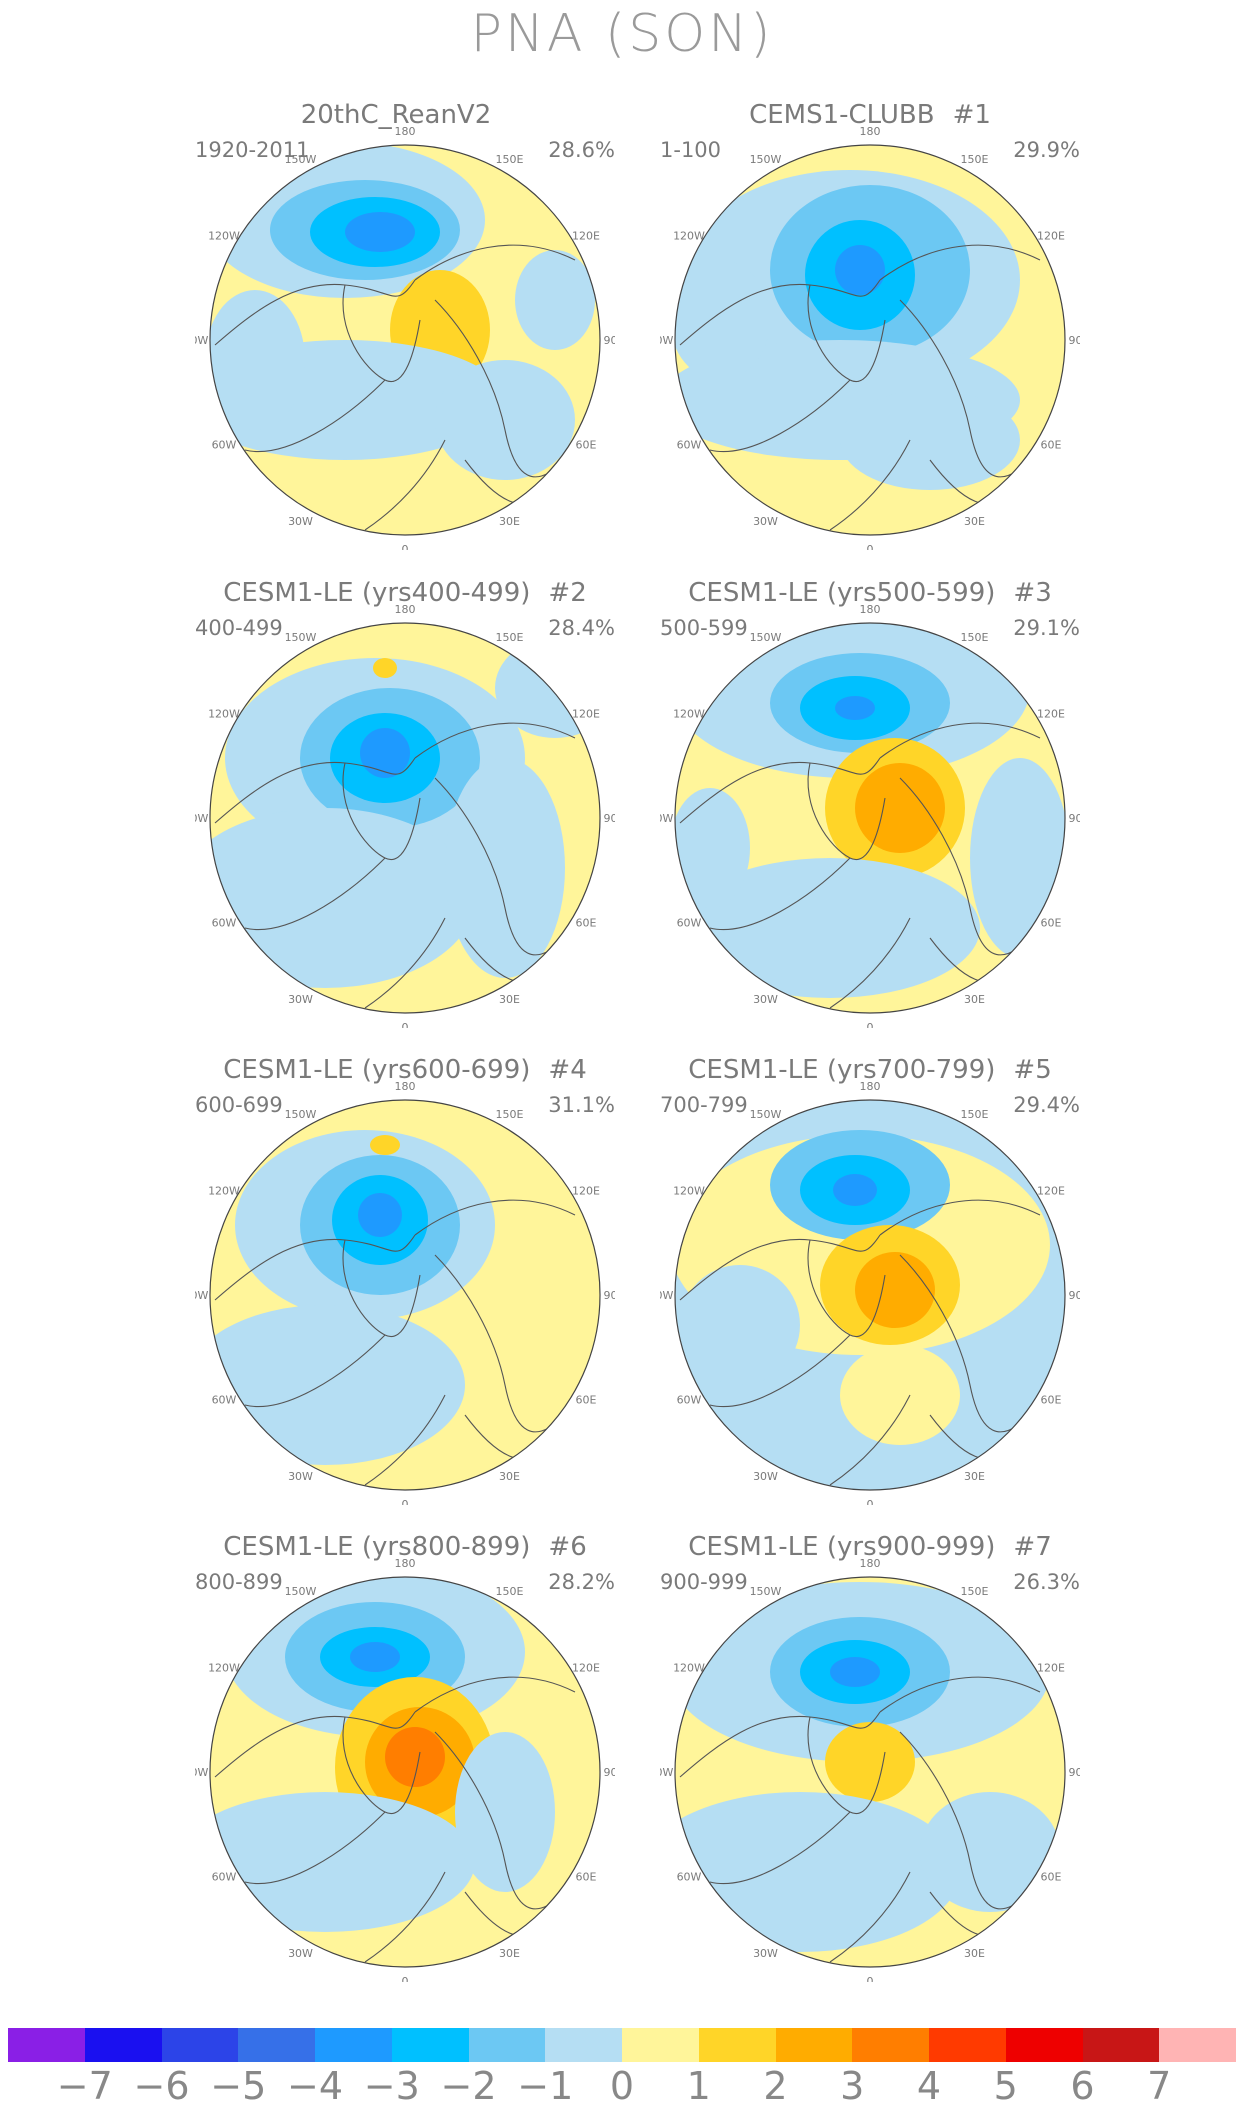 This screenshot has width=1244, height=2113. What do you see at coordinates (842, 1070) in the screenshot?
I see `panel-title-text: CESM1-LE (yrs700-799)` at bounding box center [842, 1070].